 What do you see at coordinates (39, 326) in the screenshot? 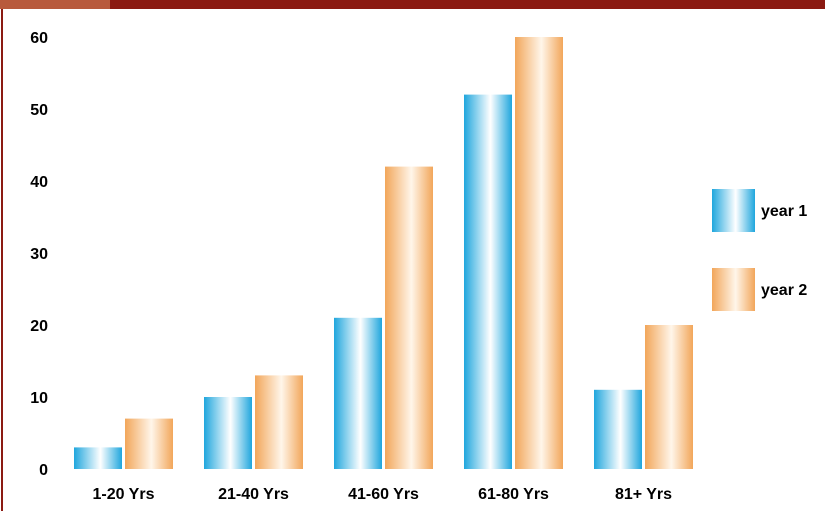
I see `y-tick-label: 20` at bounding box center [39, 326].